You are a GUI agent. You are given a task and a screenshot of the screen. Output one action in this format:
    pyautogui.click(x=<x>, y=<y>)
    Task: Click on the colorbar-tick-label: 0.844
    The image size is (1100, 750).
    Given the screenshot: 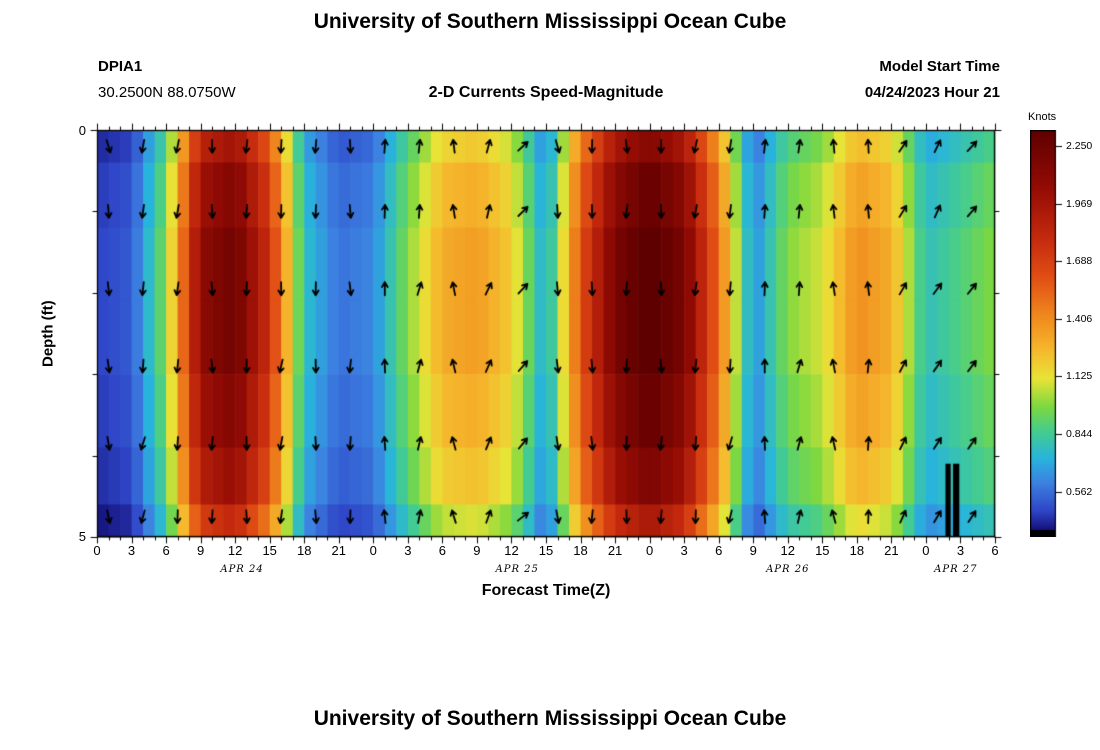 What is the action you would take?
    pyautogui.click(x=1079, y=433)
    